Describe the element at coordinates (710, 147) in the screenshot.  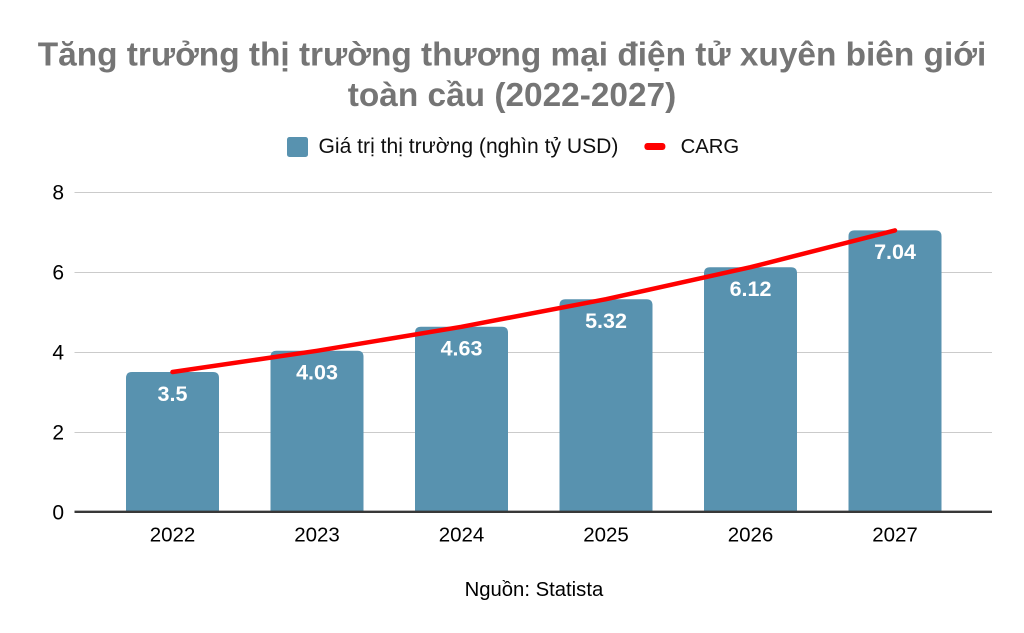
I see `svg-text: CARG` at that location.